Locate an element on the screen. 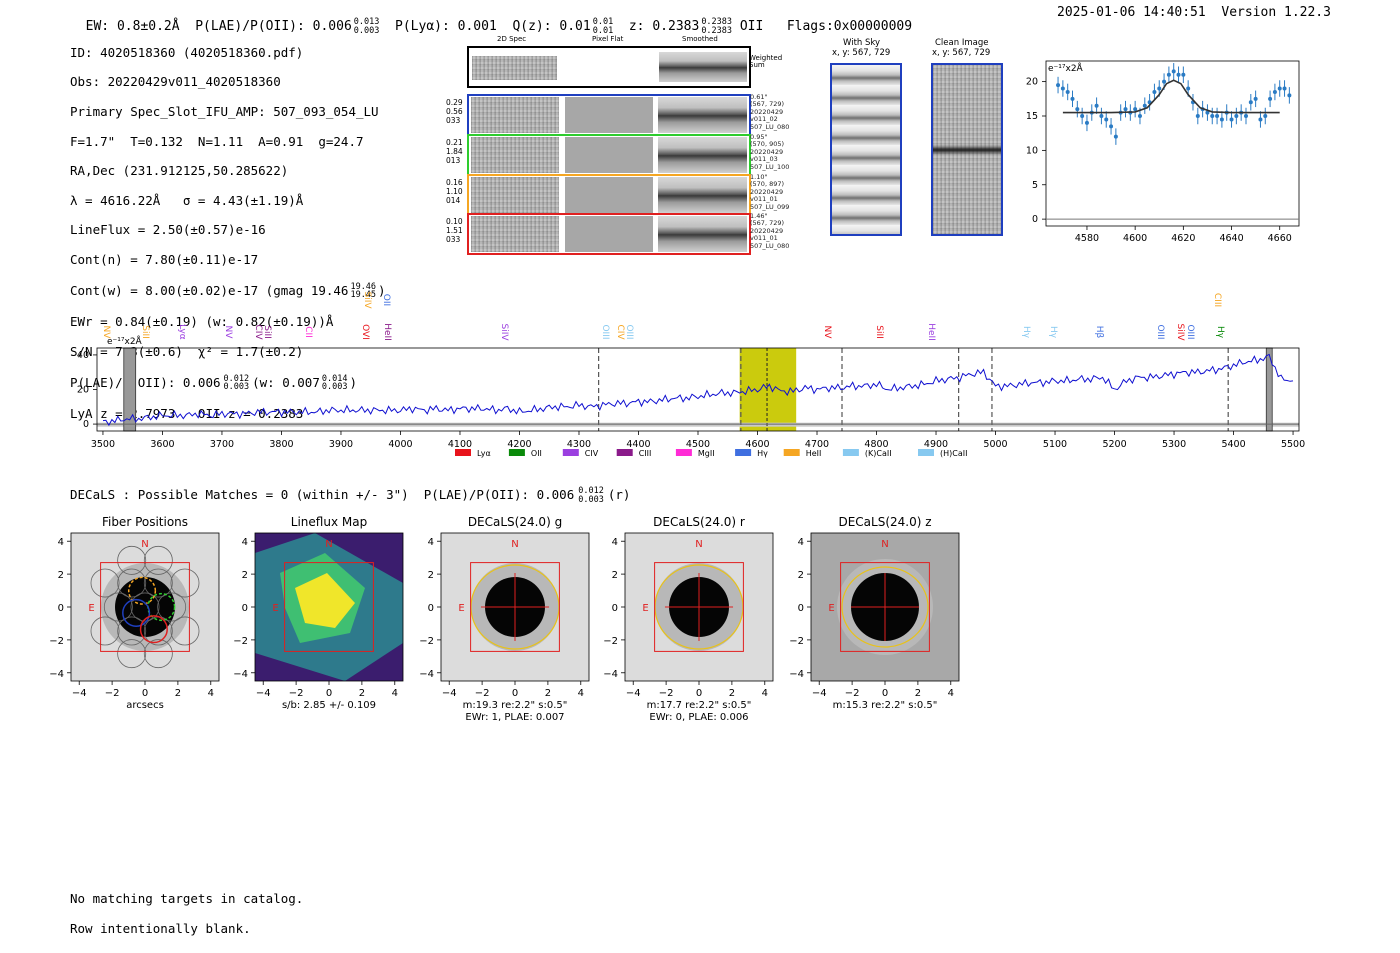 This screenshot has height=953, width=1400. spectrum-legend-label: MgII is located at coordinates (706, 453).